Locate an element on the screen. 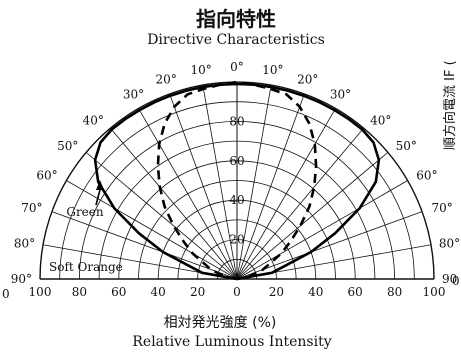 This screenshot has height=354, width=461. angle-label-20: 20° is located at coordinates (307, 80).